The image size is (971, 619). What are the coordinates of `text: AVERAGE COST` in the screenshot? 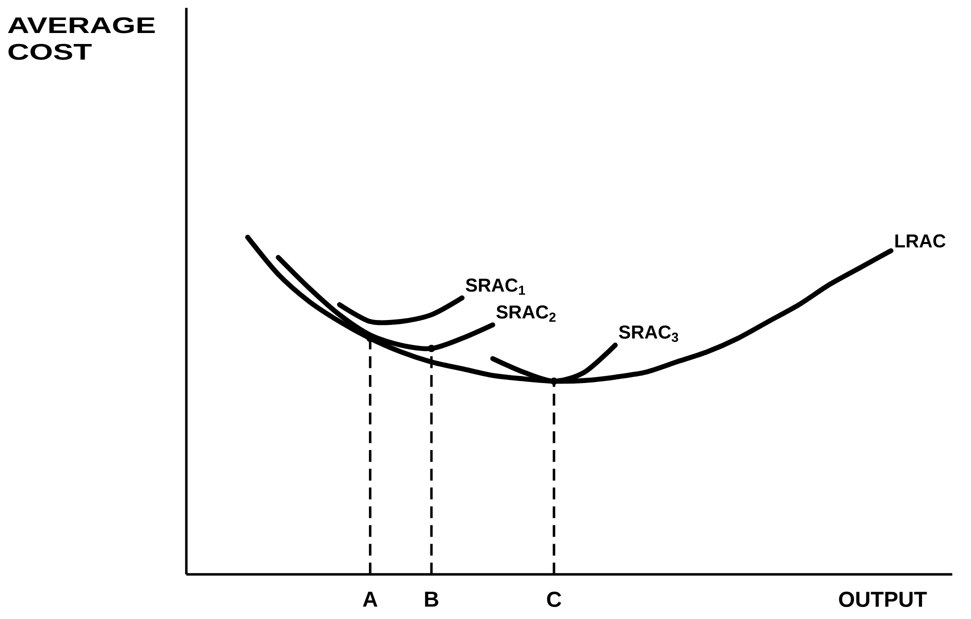 It's located at (81, 38).